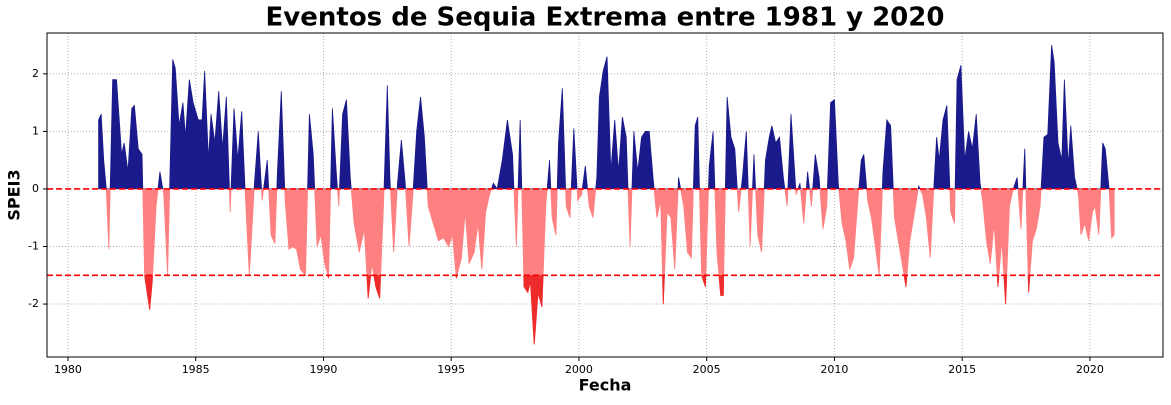  What do you see at coordinates (579, 369) in the screenshot?
I see `x-tick-label: 2000` at bounding box center [579, 369].